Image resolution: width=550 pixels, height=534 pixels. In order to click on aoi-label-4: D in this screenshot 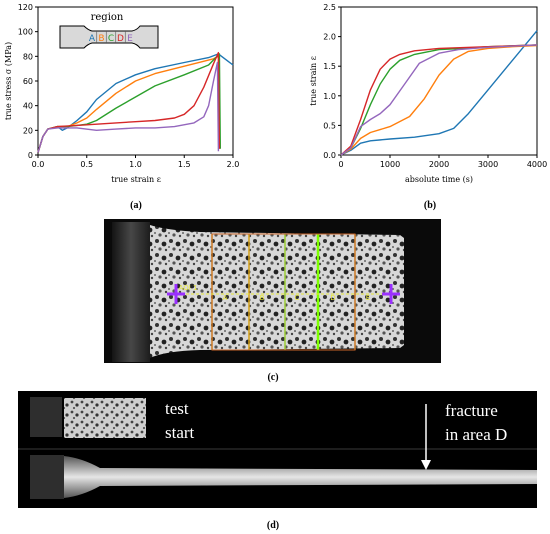, I will do `click(332, 298)`.